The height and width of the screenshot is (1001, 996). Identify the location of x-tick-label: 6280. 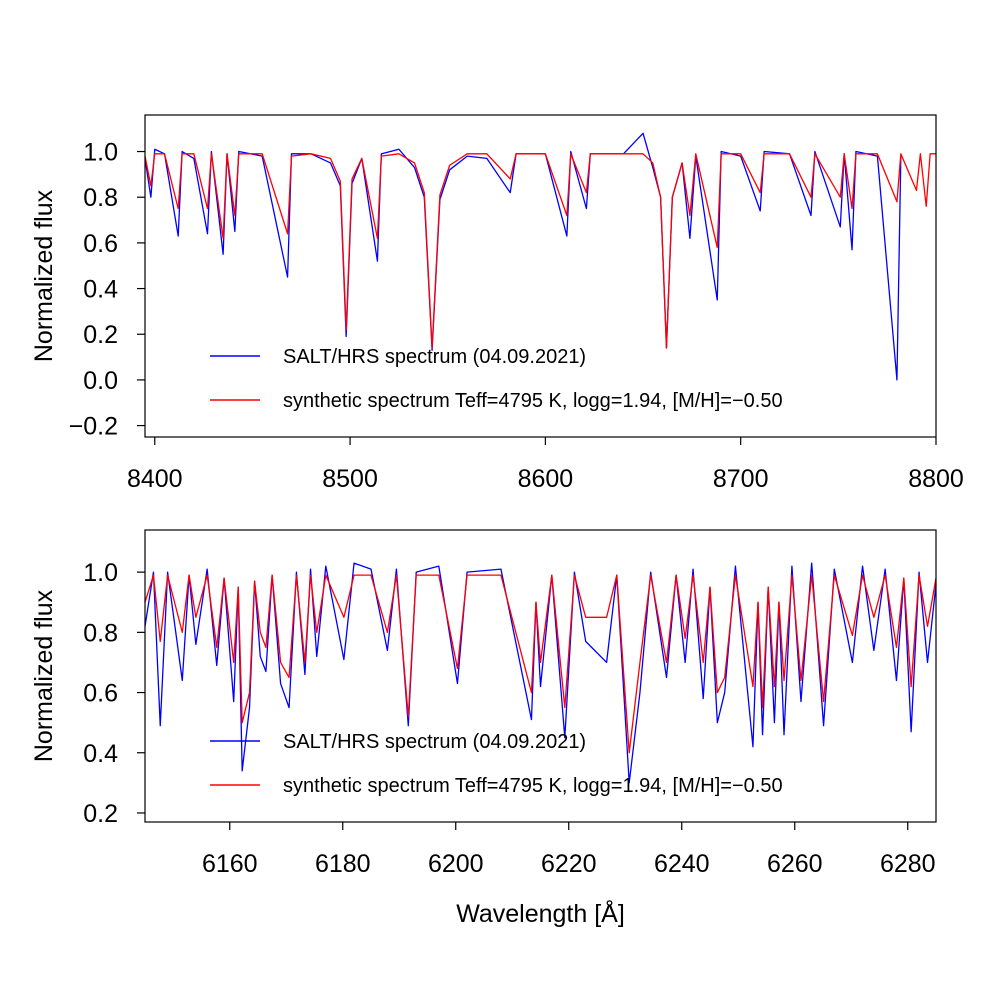
(908, 864).